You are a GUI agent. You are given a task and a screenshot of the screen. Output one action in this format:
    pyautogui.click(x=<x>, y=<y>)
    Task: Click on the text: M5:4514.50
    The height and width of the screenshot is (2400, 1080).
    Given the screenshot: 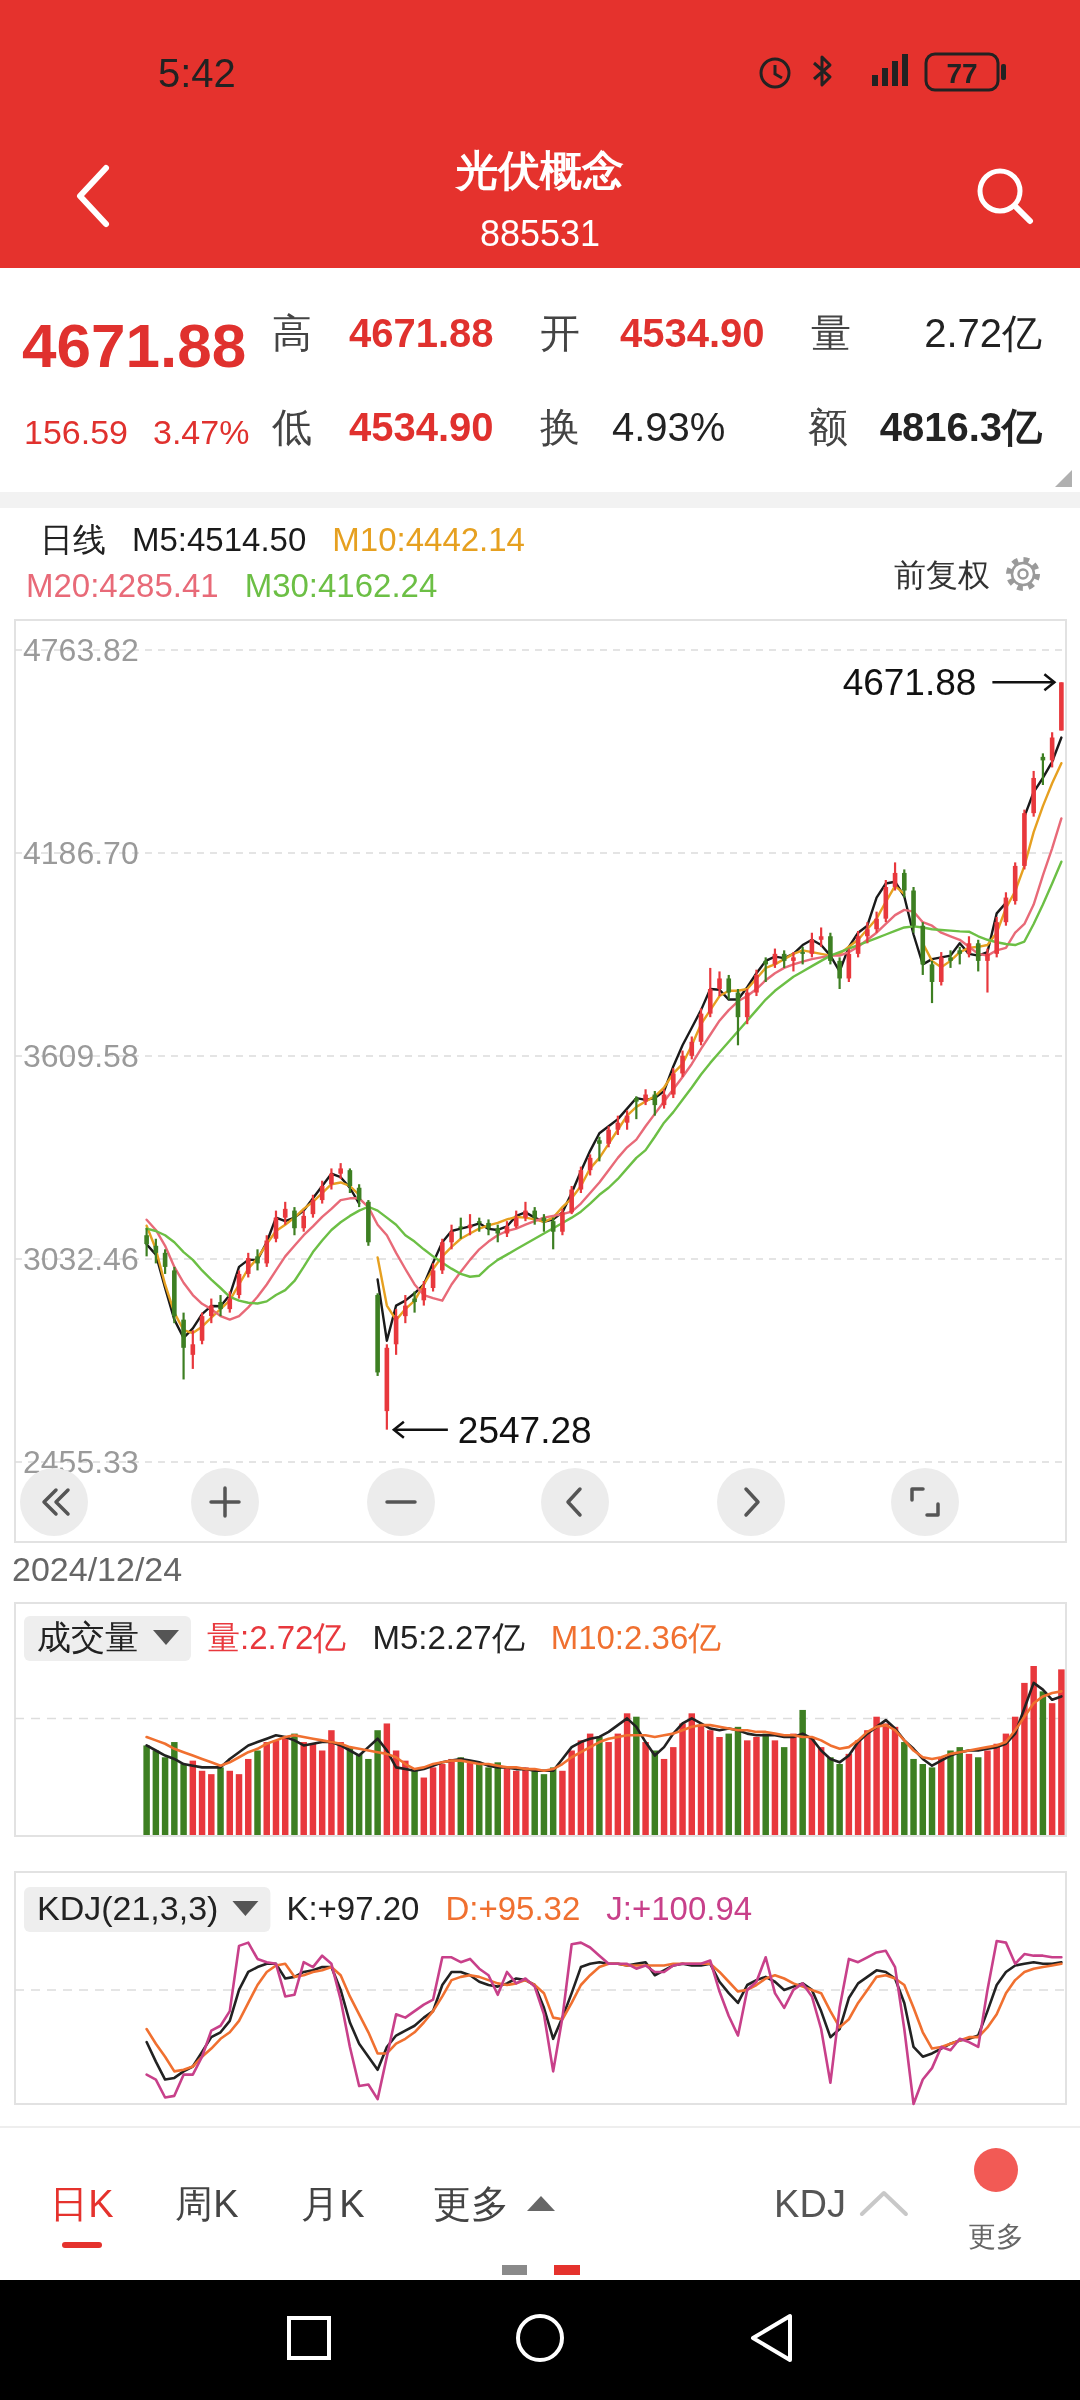 What is the action you would take?
    pyautogui.click(x=219, y=539)
    